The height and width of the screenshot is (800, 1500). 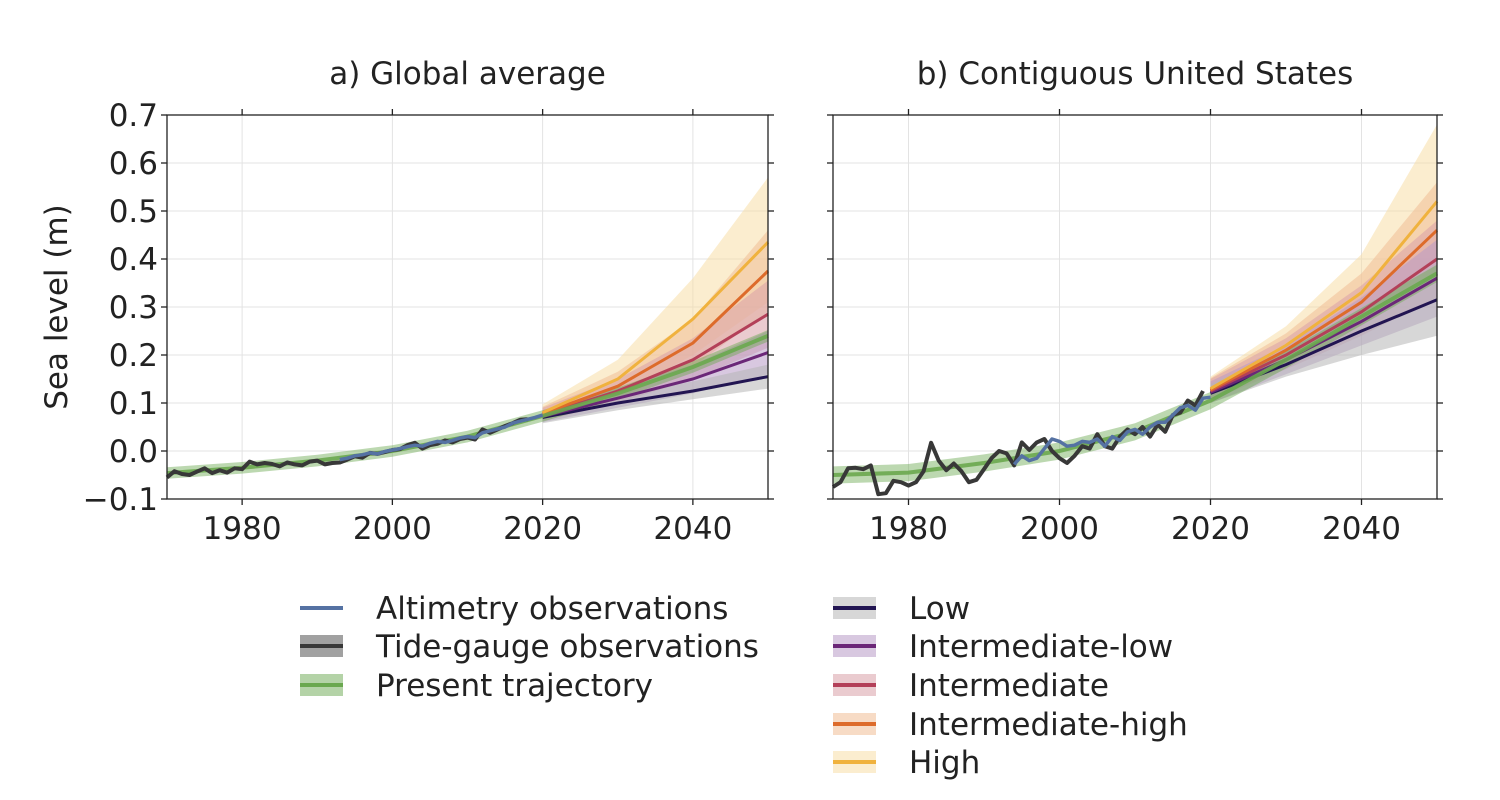 I want to click on y-tick-label: 0.4, so click(x=133, y=260).